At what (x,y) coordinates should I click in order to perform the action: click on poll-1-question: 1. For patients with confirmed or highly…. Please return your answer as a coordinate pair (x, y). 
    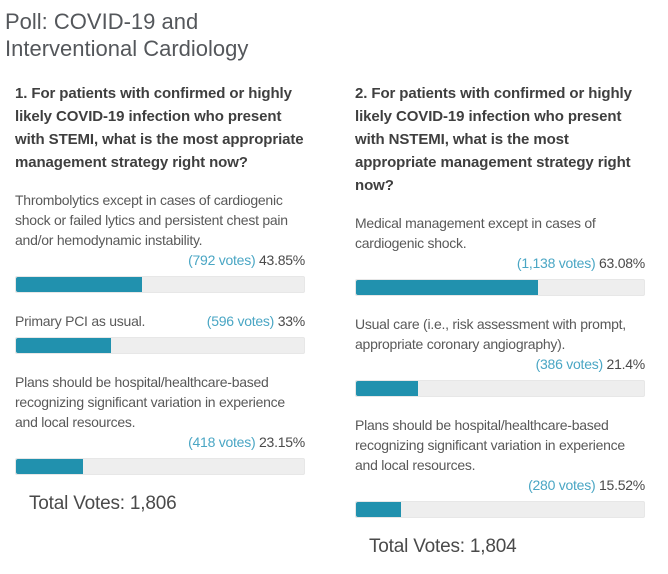
    Looking at the image, I should click on (159, 128).